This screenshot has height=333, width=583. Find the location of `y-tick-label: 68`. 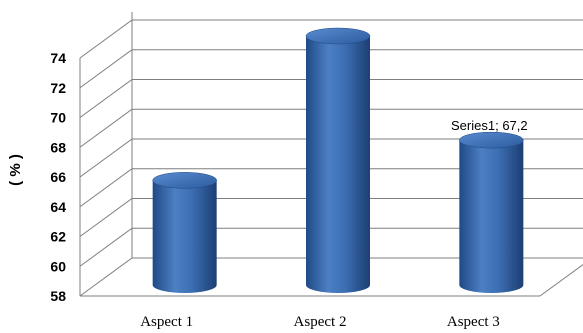

y-tick-label: 68 is located at coordinates (58, 147).